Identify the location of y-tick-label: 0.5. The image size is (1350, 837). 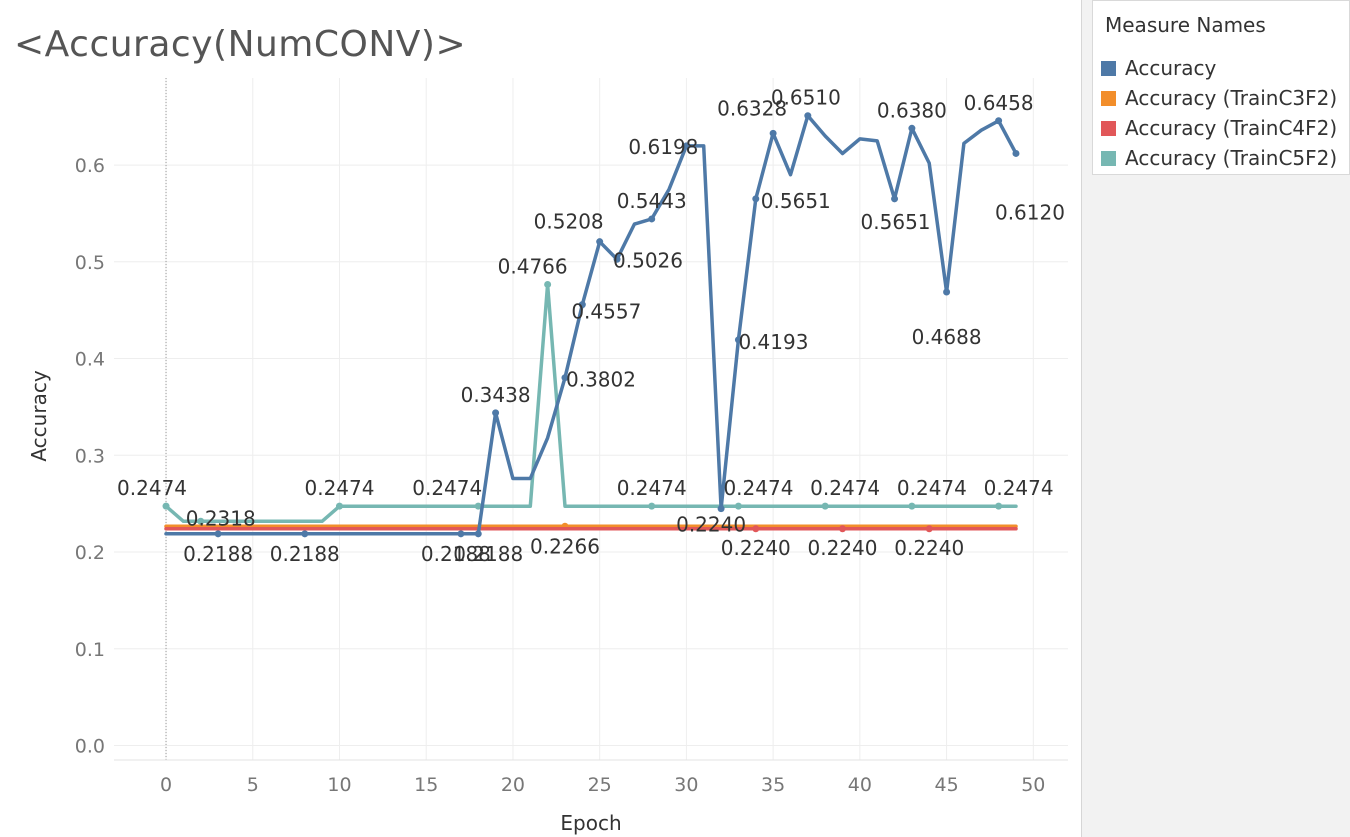
(90, 263).